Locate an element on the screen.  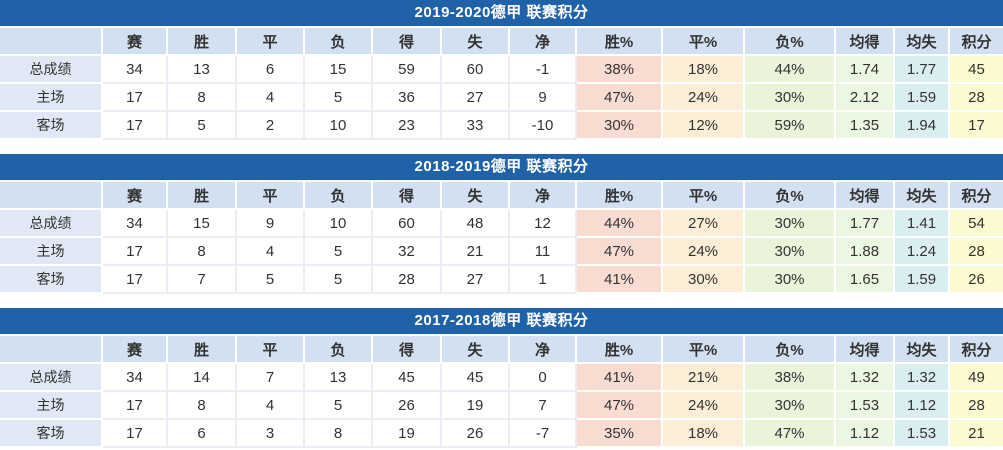
stat-cell: 11 is located at coordinates (543, 252).